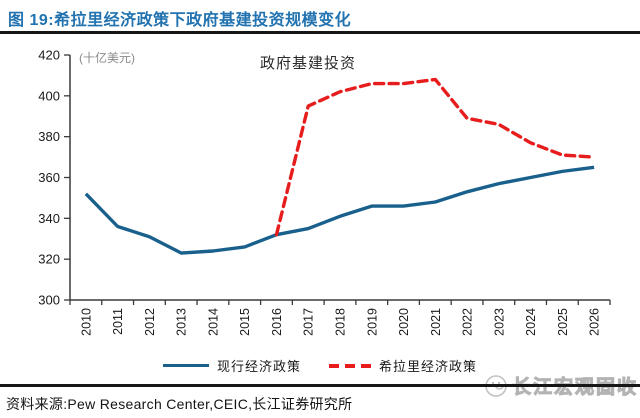 The image size is (640, 418). I want to click on legend-item-hillary-policy: 希拉里经济政策, so click(403, 365).